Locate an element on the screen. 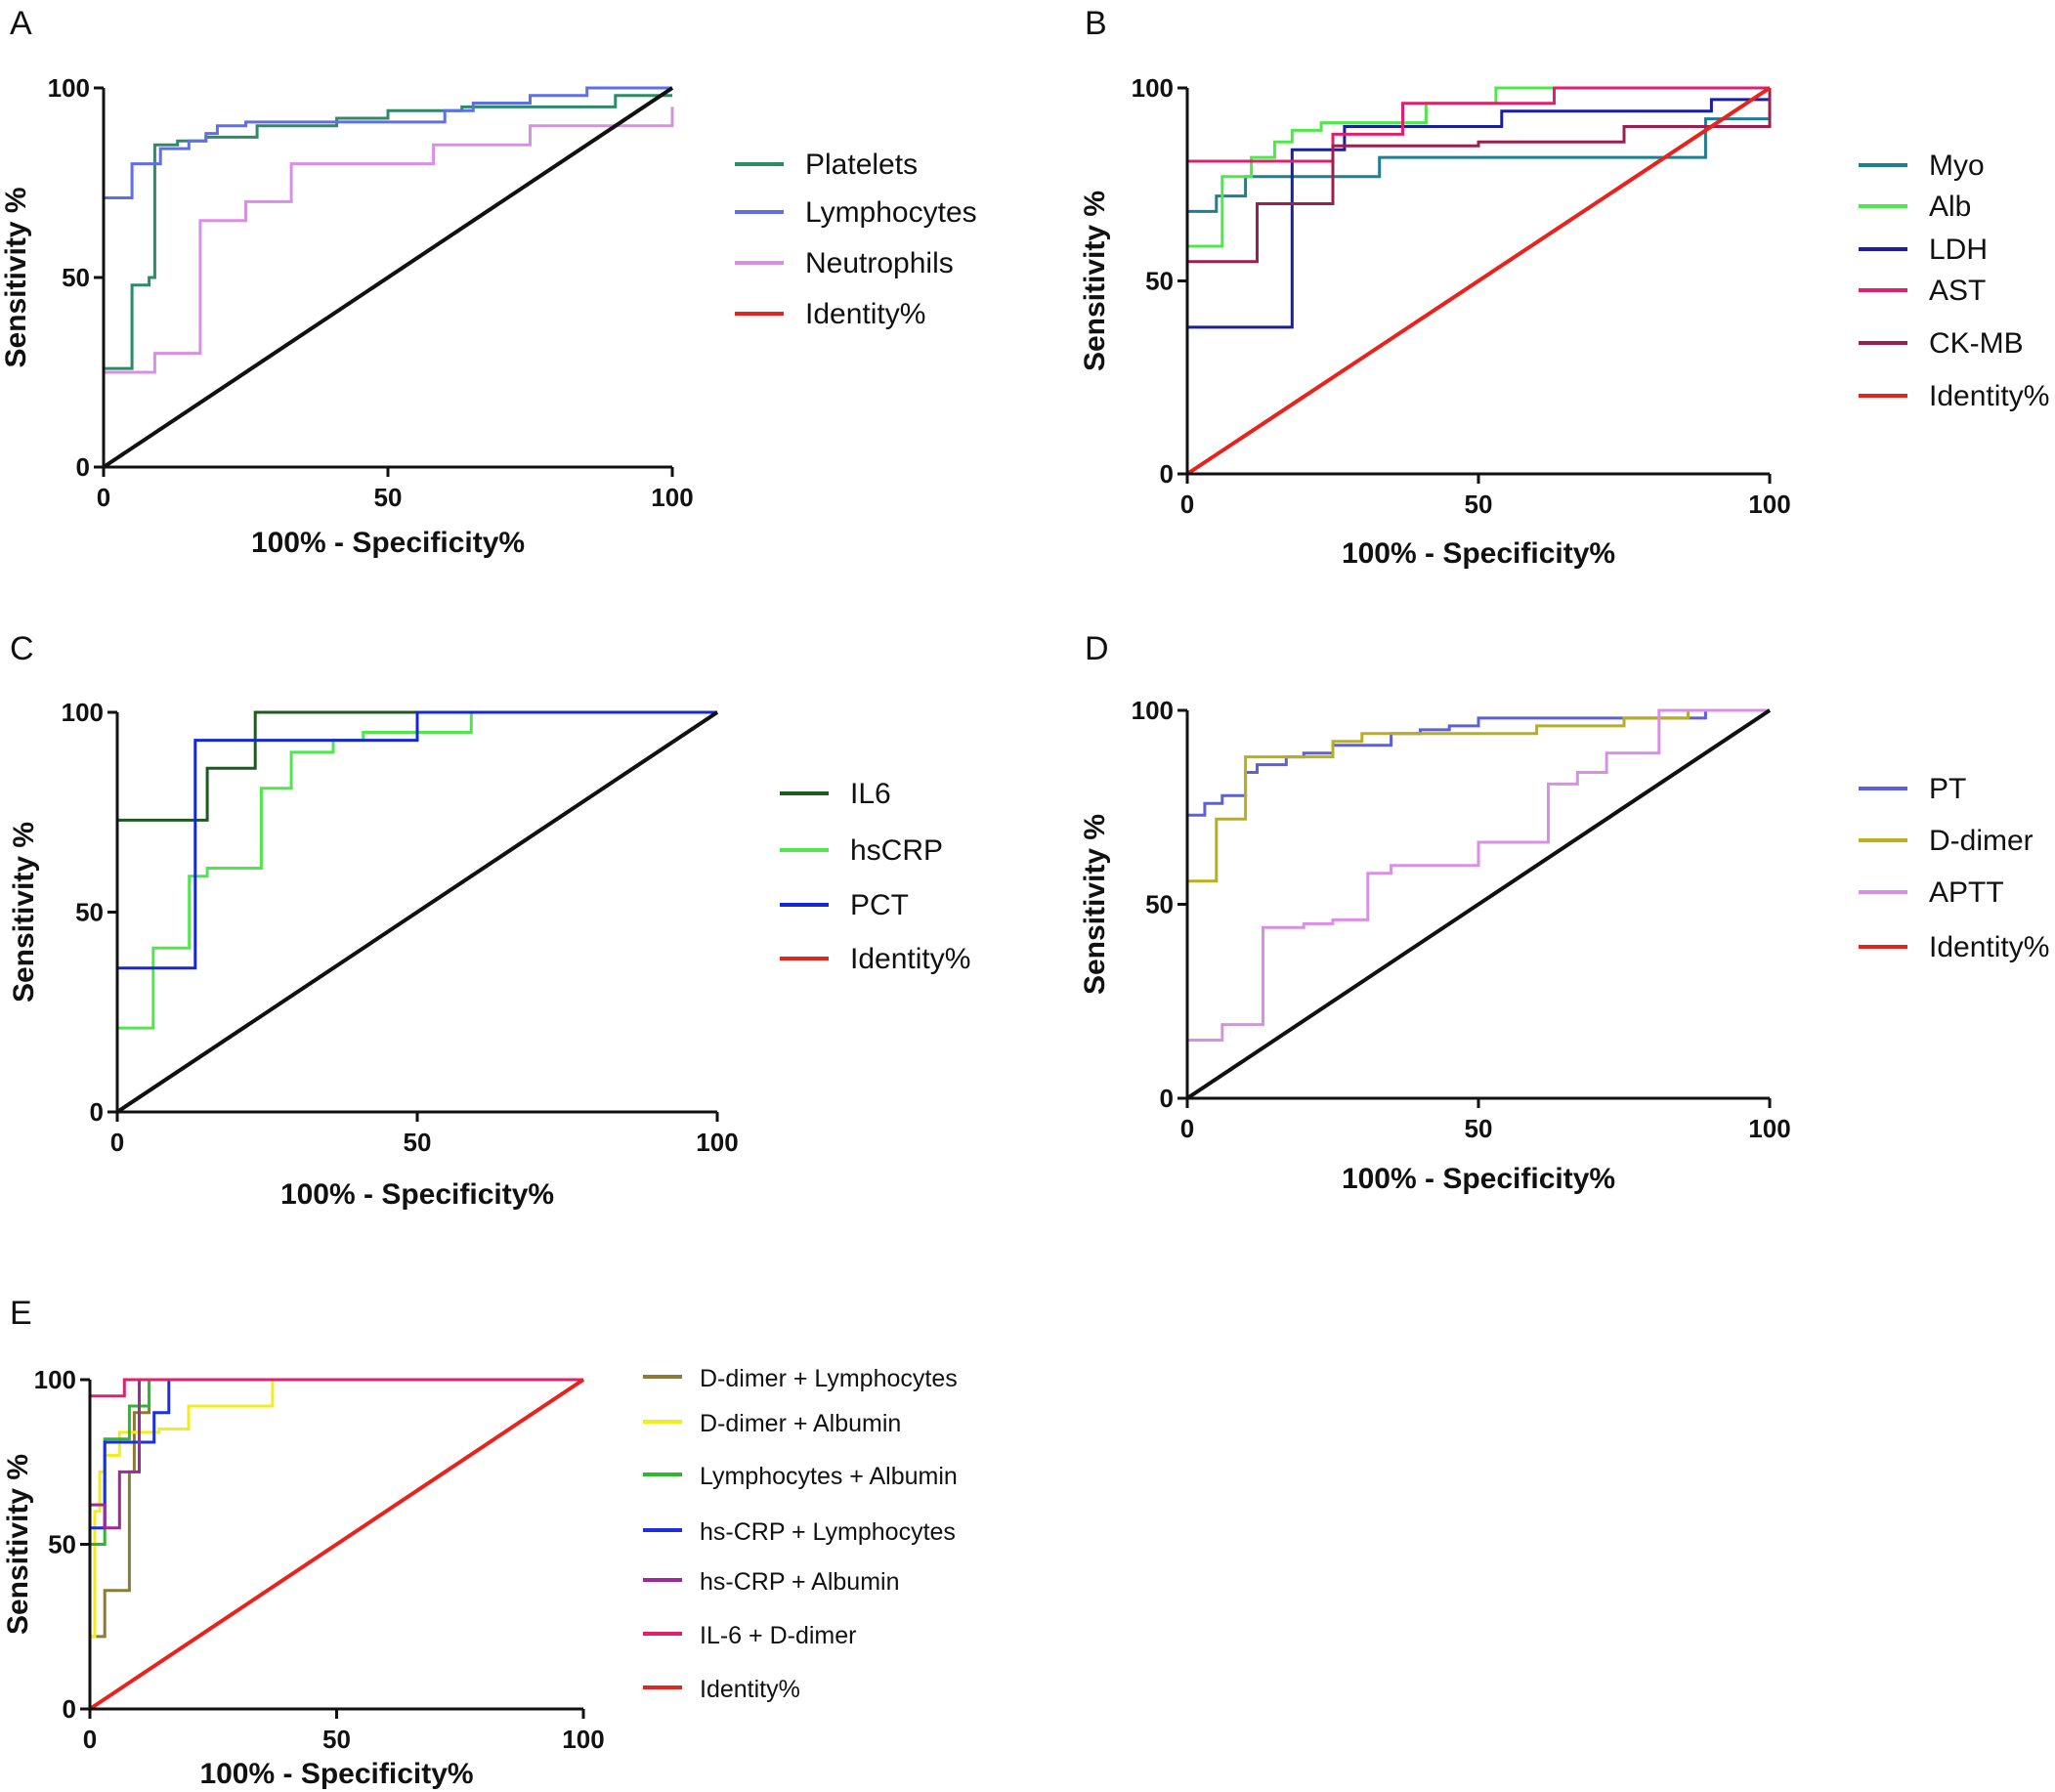  panel-e-y-axis-title: Sensitivity % is located at coordinates (18, 1544).